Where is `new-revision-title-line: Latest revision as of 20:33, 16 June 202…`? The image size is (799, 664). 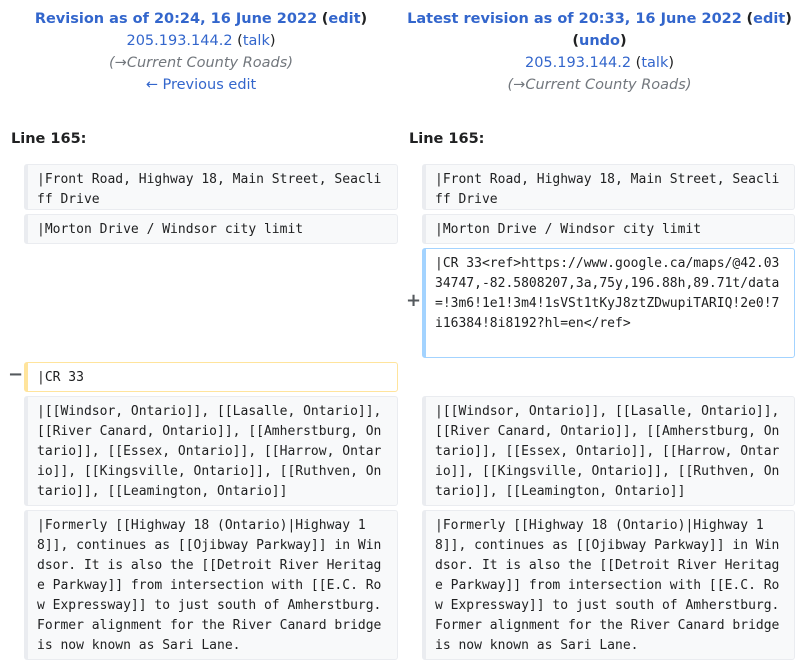 new-revision-title-line: Latest revision as of 20:33, 16 June 202… is located at coordinates (599, 19).